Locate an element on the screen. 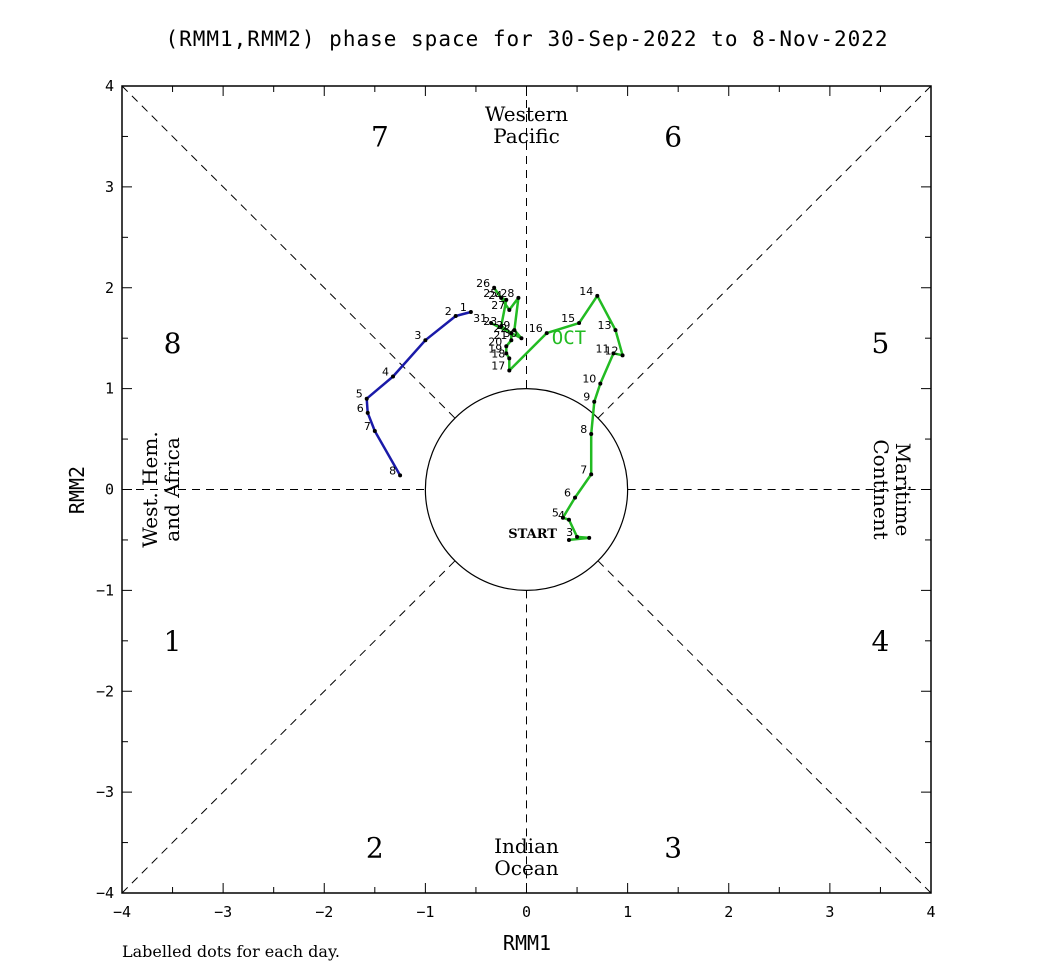 This screenshot has height=964, width=1047. day-label: 24 is located at coordinates (495, 295).